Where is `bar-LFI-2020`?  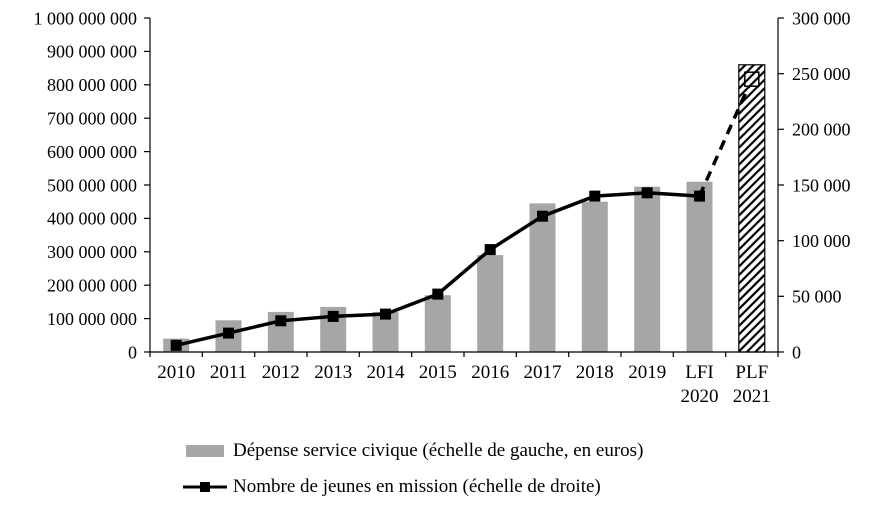 bar-LFI-2020 is located at coordinates (699, 266).